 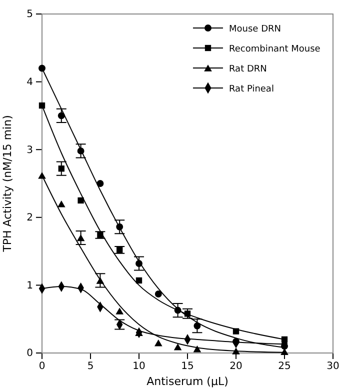 I want to click on x-tick-label: 5, so click(x=90, y=366).